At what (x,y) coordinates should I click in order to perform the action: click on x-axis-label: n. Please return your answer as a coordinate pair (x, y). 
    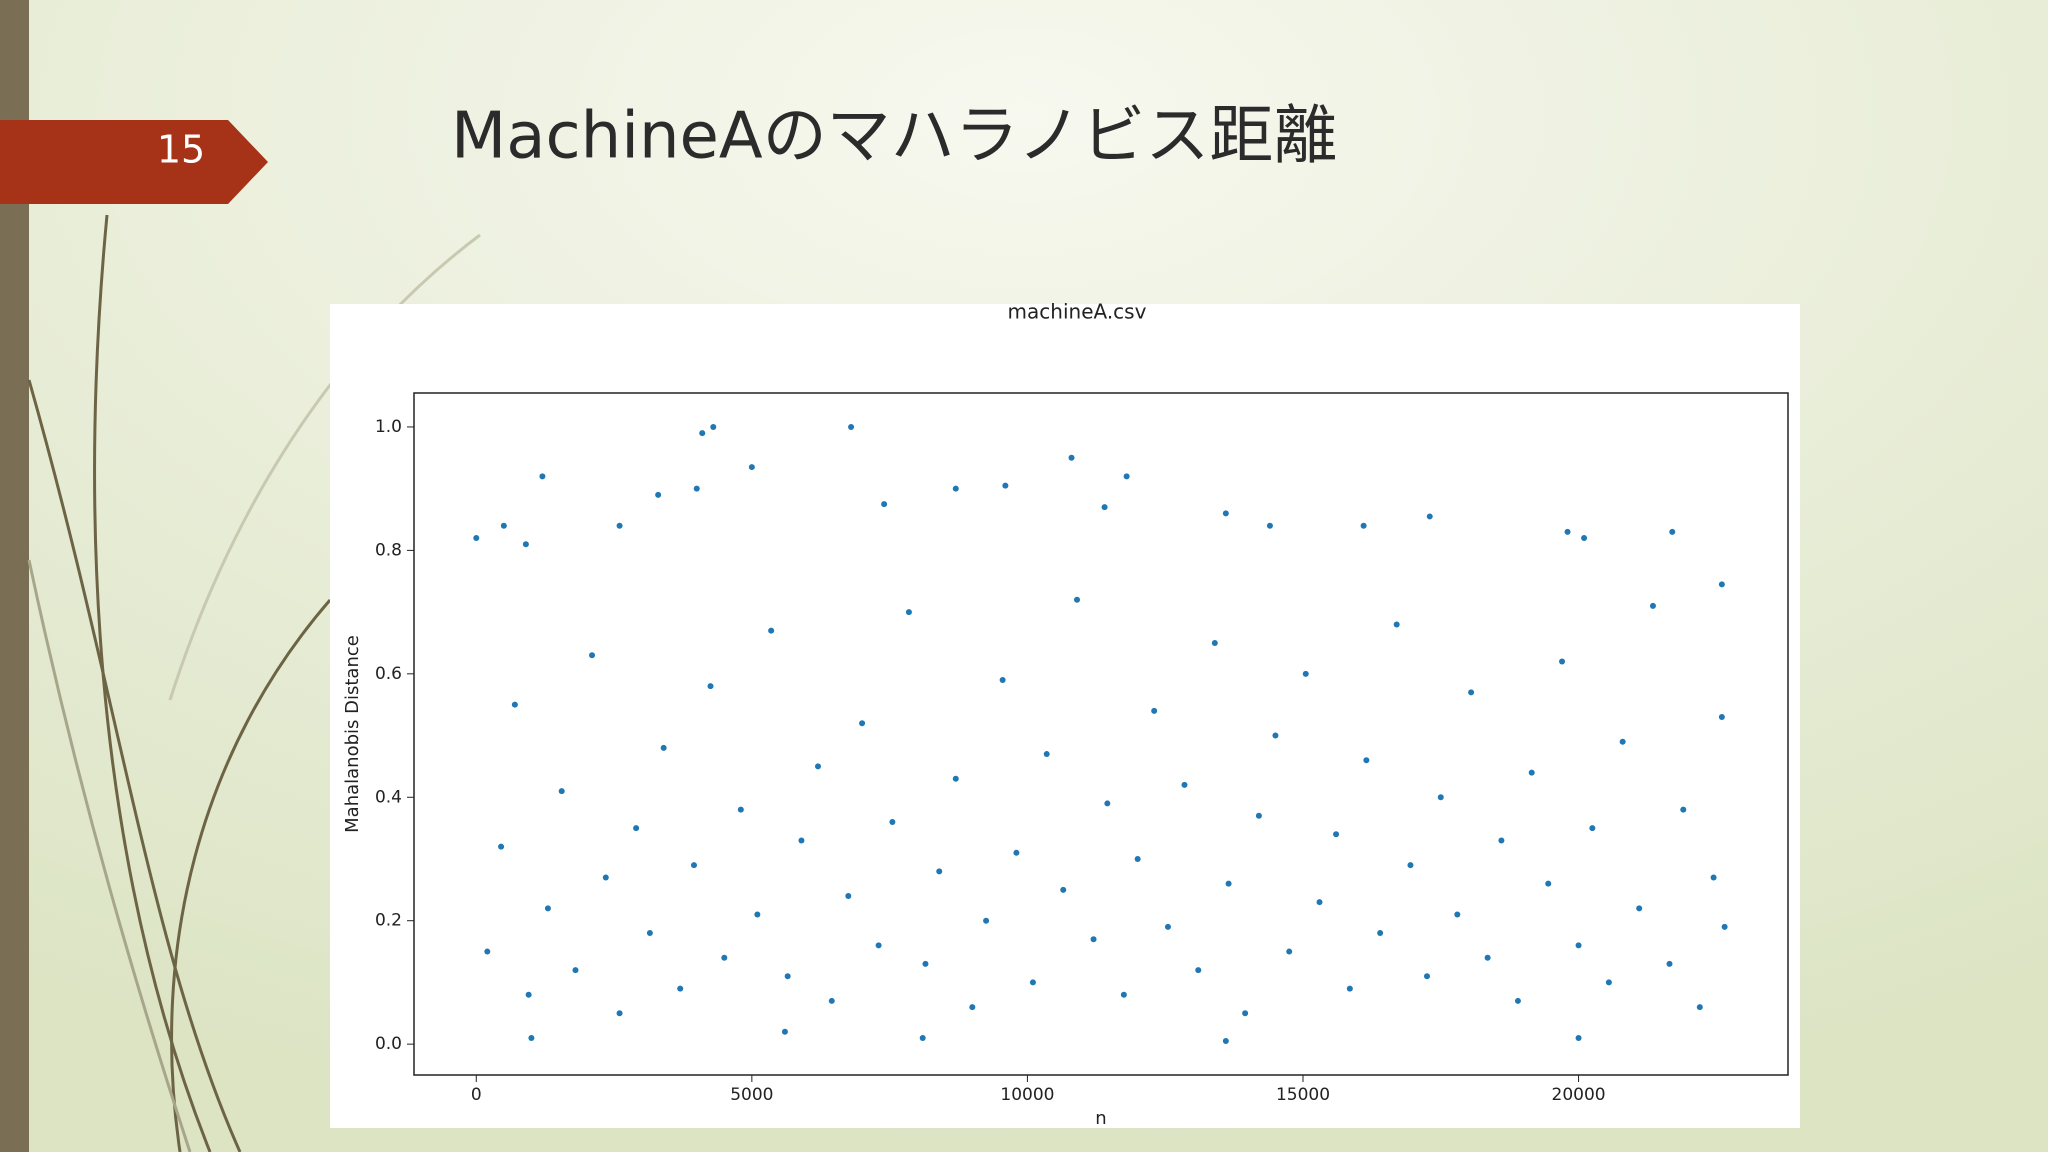
    Looking at the image, I should click on (1100, 1118).